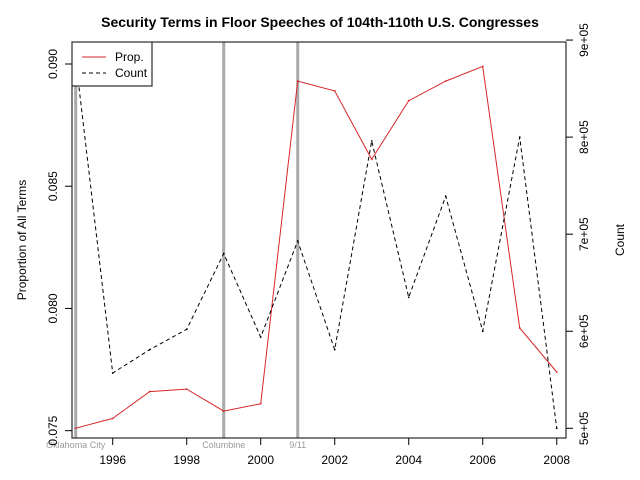 This screenshot has height=480, width=640. I want to click on legend: Prop. Count, so click(112, 64).